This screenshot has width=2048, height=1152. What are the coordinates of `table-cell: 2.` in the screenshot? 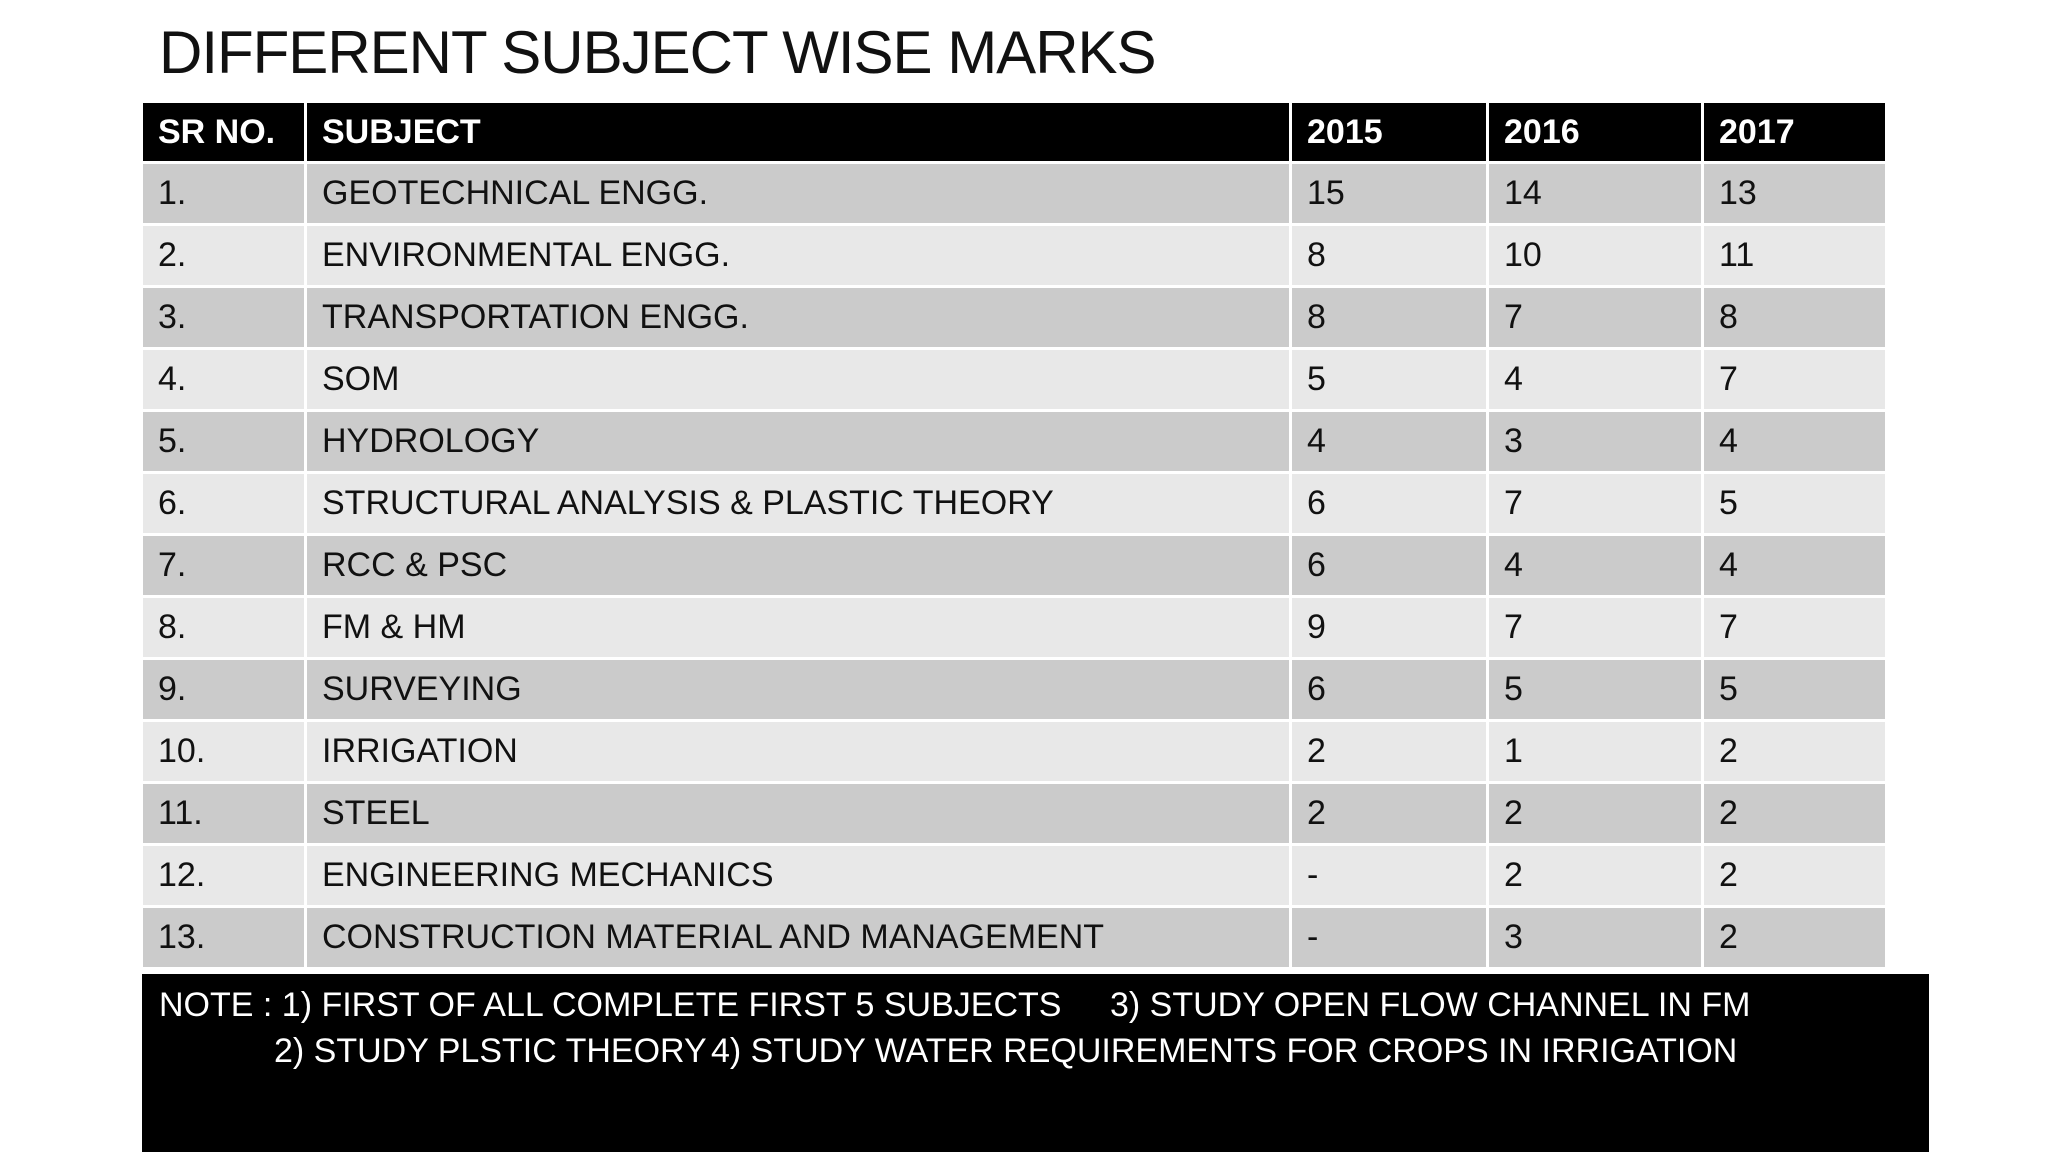 It's located at (223, 255).